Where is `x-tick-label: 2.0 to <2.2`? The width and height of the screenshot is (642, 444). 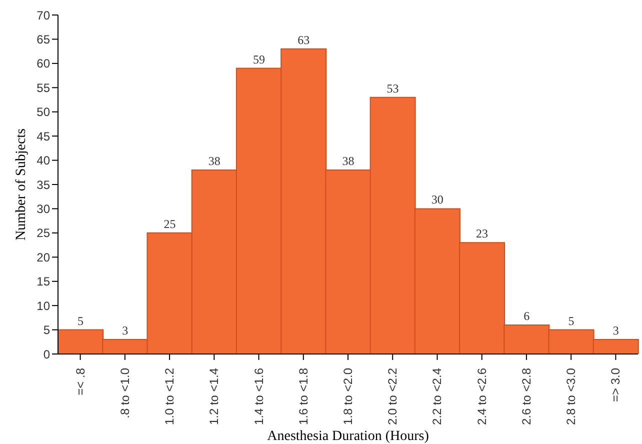
x-tick-label: 2.0 to <2.2 is located at coordinates (393, 397).